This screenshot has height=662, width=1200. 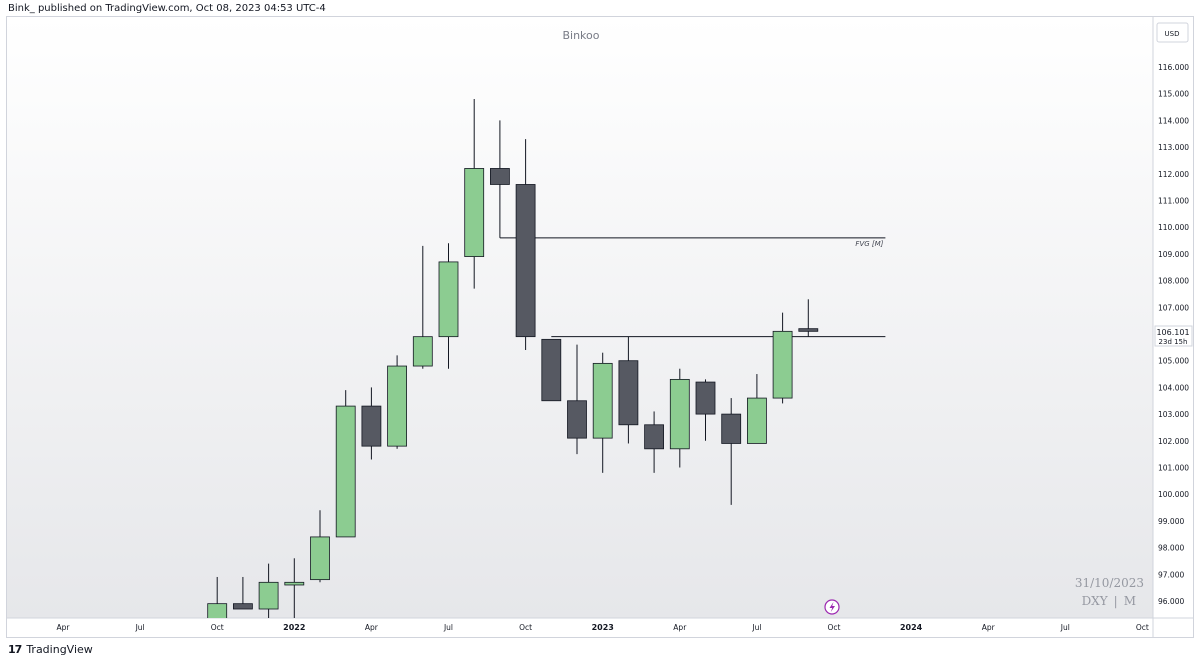 What do you see at coordinates (1173, 307) in the screenshot?
I see `y-tick-label: 107.000` at bounding box center [1173, 307].